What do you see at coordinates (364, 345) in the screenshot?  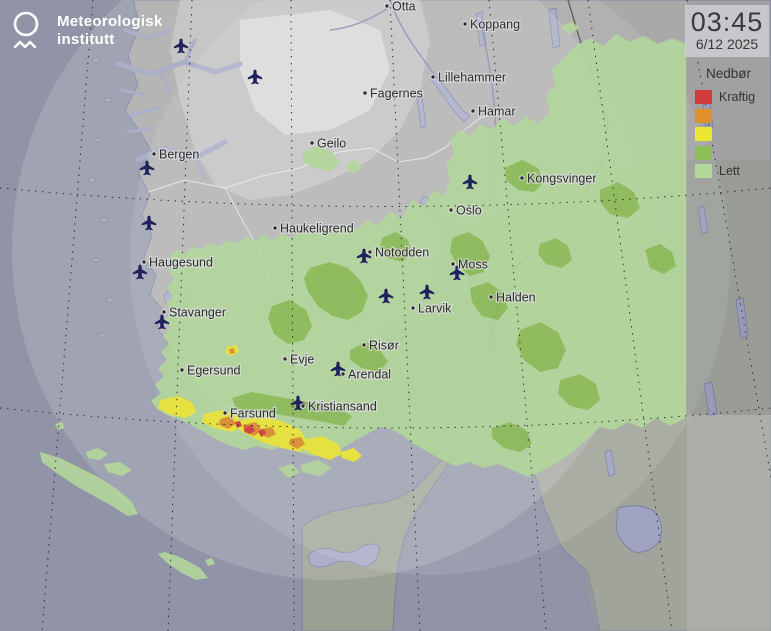 I see `city-dot-risr` at bounding box center [364, 345].